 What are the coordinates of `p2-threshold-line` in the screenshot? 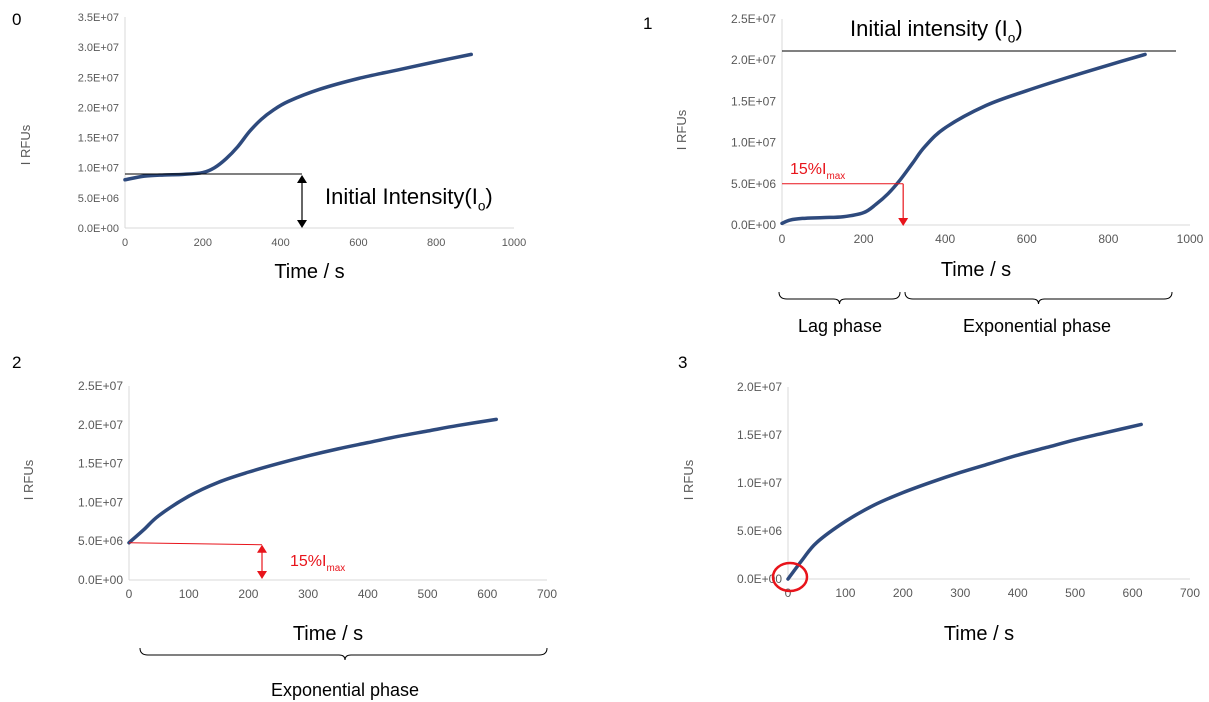 It's located at (195, 544).